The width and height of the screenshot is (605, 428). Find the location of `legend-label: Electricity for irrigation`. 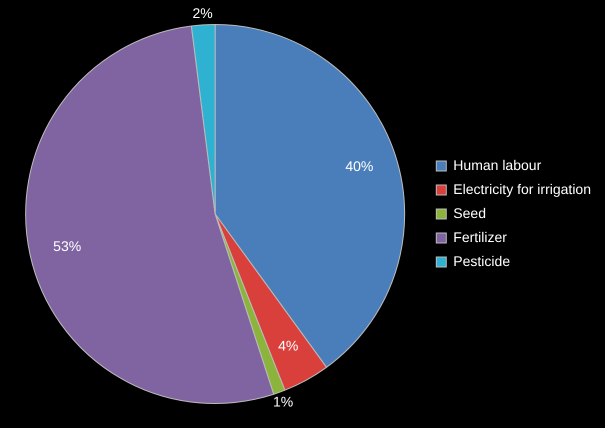

legend-label: Electricity for irrigation is located at coordinates (522, 188).